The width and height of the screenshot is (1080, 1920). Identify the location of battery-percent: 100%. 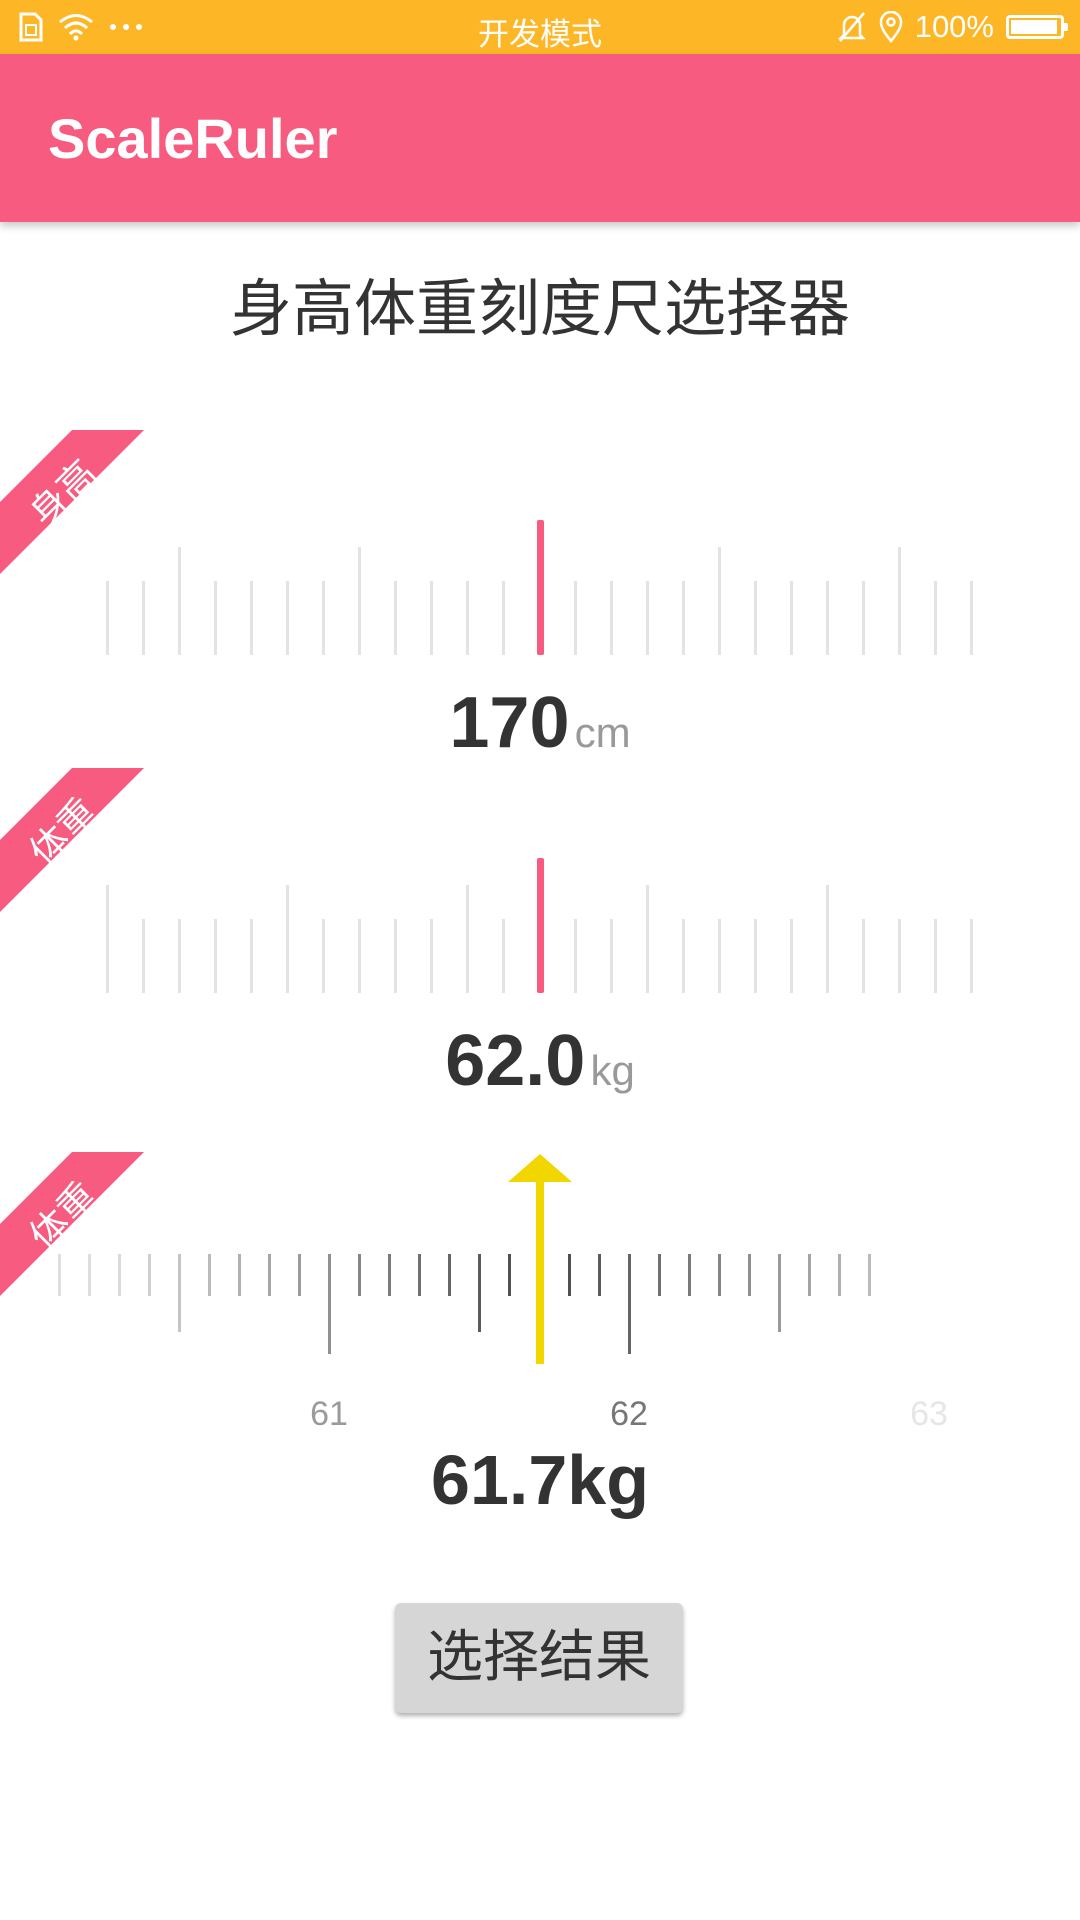
(954, 26).